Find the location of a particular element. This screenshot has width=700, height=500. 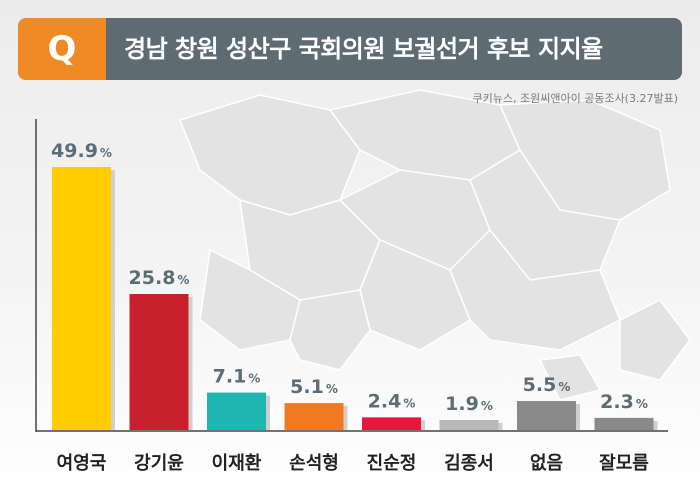

value-label: 49.9% is located at coordinates (81, 151).